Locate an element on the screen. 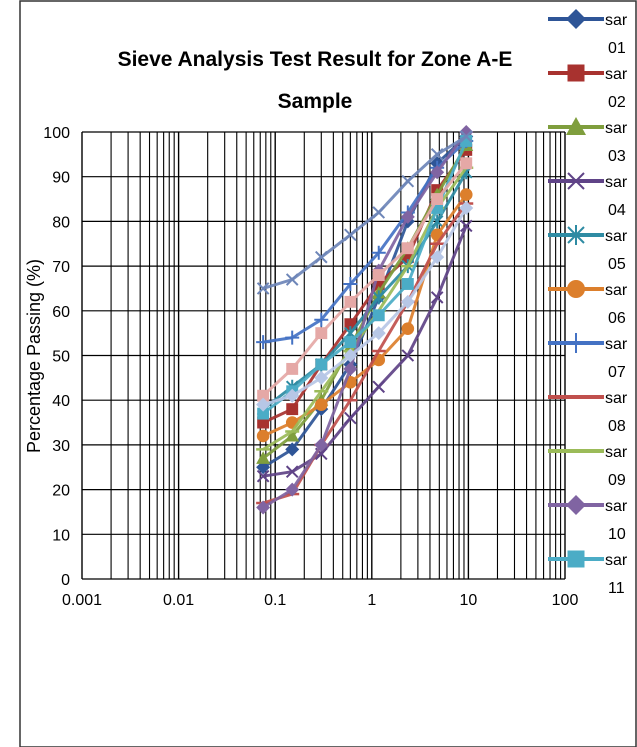  x-tick-label: 100 is located at coordinates (565, 600).